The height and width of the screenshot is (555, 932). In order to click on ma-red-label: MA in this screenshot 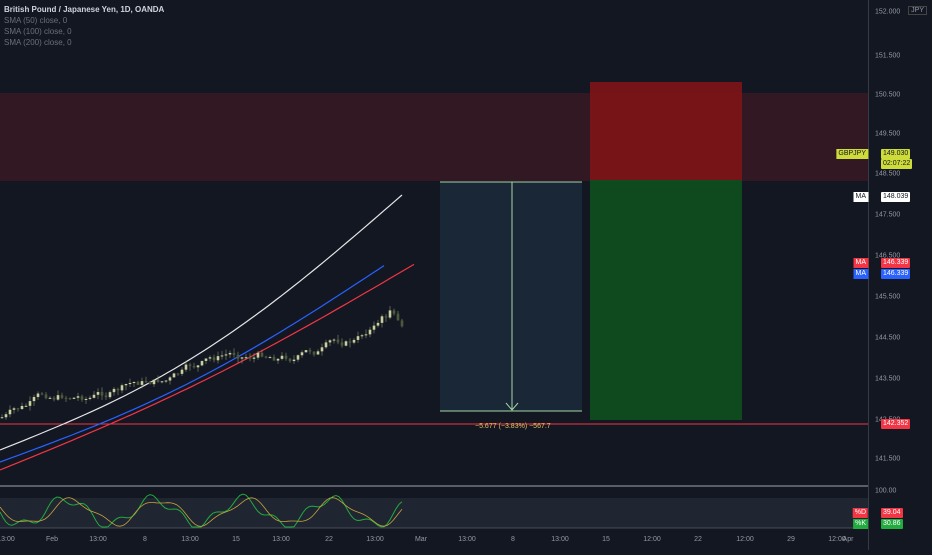, I will do `click(860, 263)`.